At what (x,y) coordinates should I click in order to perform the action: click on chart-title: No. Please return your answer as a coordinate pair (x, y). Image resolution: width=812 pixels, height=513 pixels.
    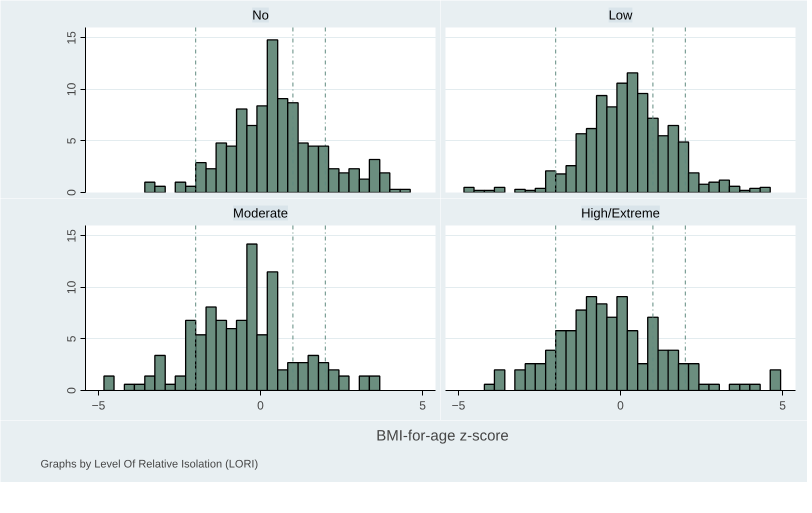
    Looking at the image, I should click on (260, 15).